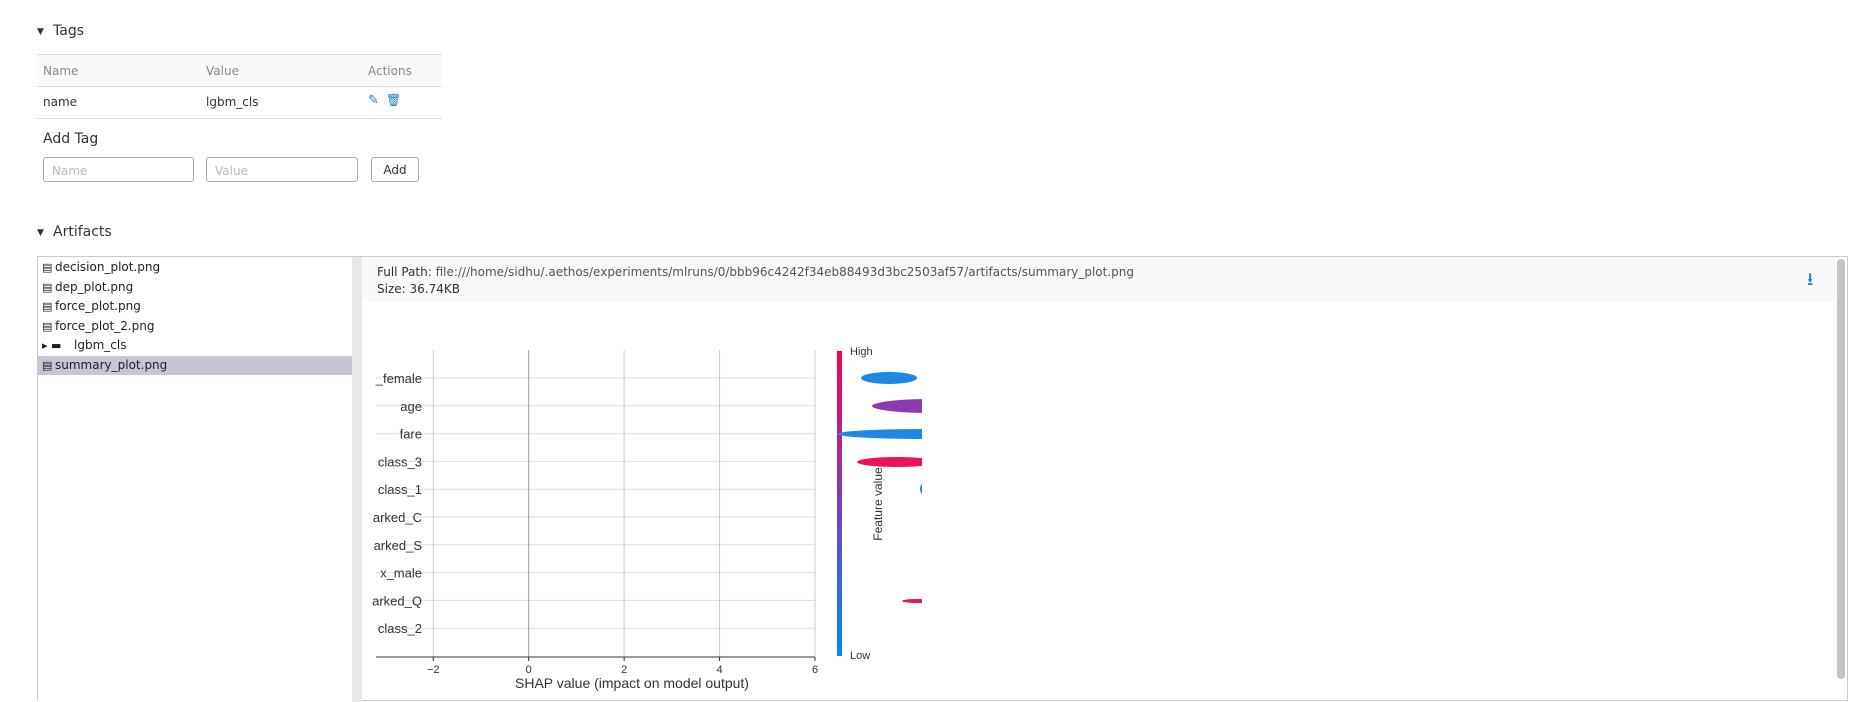 This screenshot has width=1857, height=702. Describe the element at coordinates (82, 232) in the screenshot. I see `section-title: Artifacts` at that location.